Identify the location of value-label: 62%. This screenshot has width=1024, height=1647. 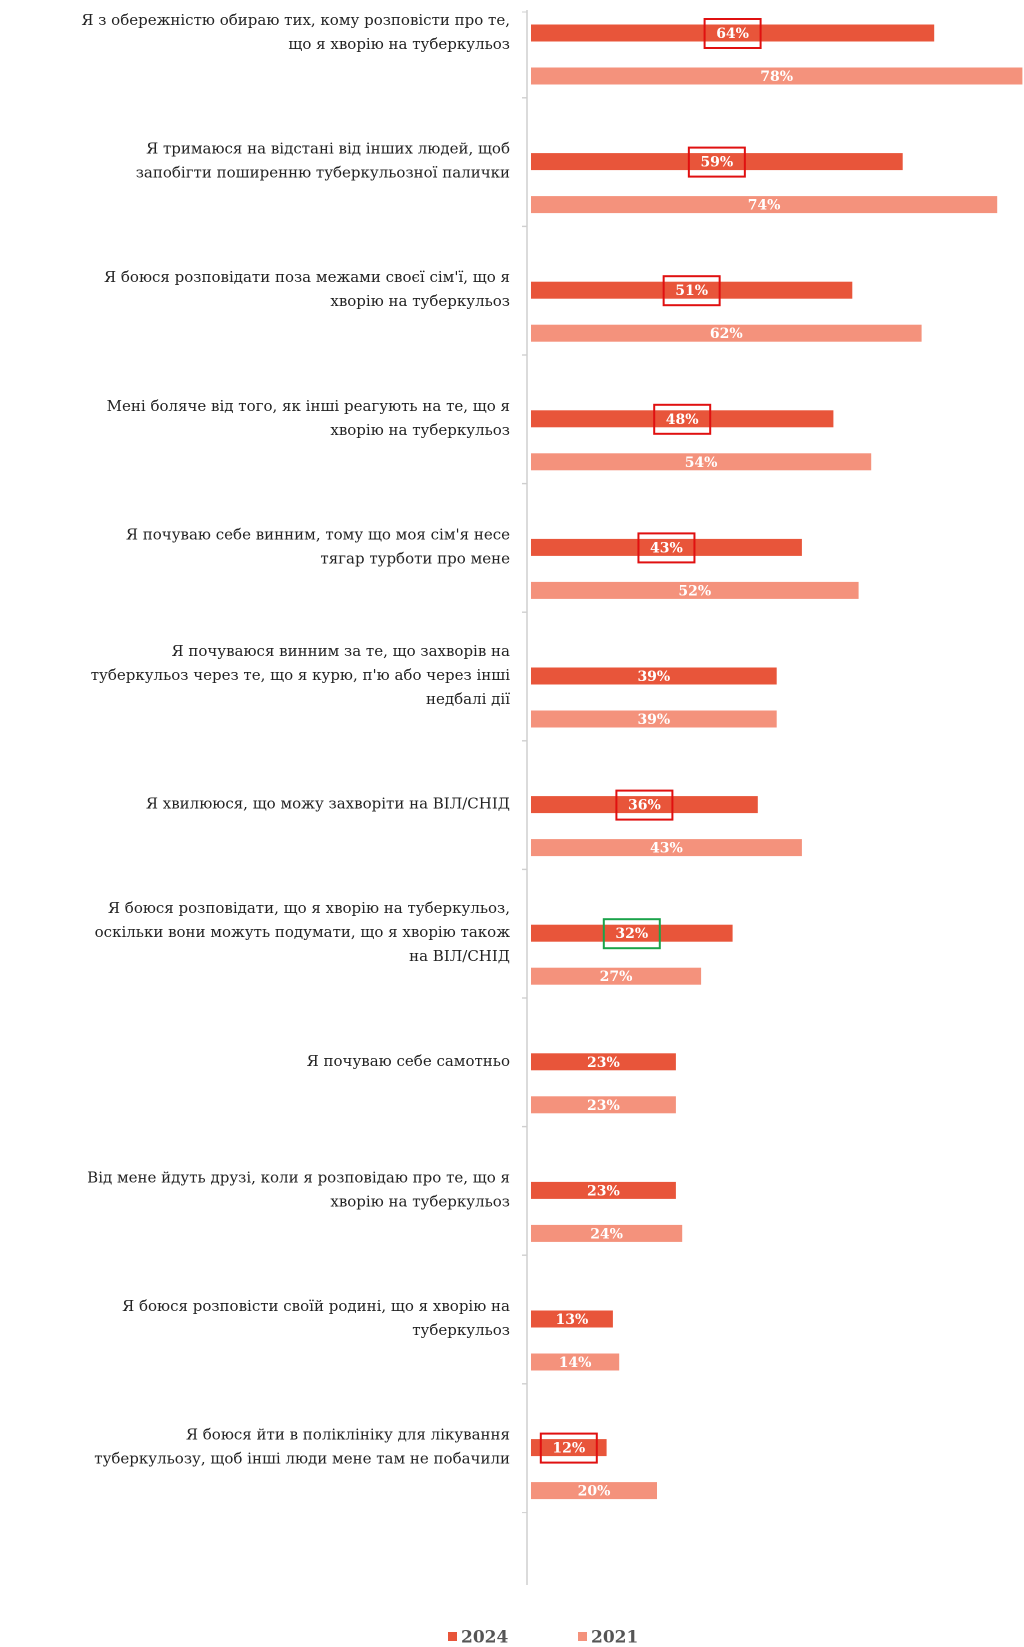
(726, 334).